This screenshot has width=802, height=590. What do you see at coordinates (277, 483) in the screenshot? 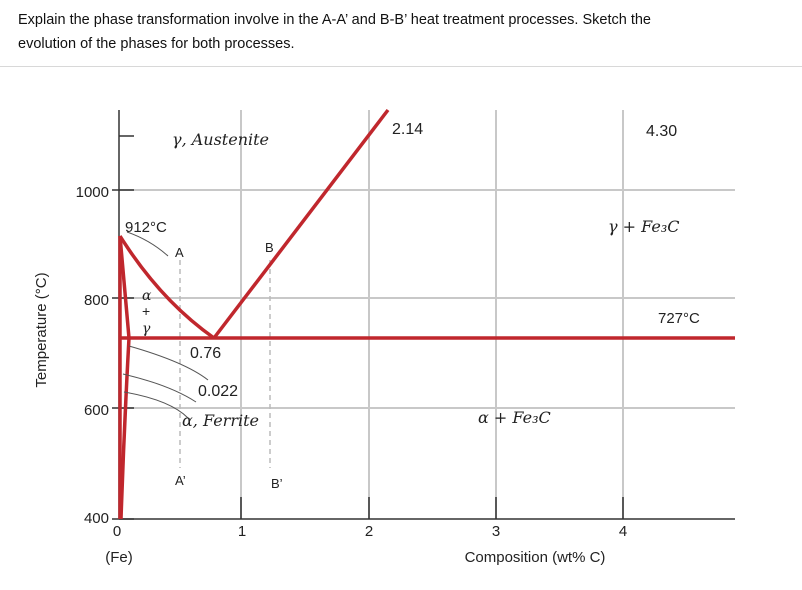
I see `point-b-prime-label: B’` at bounding box center [277, 483].